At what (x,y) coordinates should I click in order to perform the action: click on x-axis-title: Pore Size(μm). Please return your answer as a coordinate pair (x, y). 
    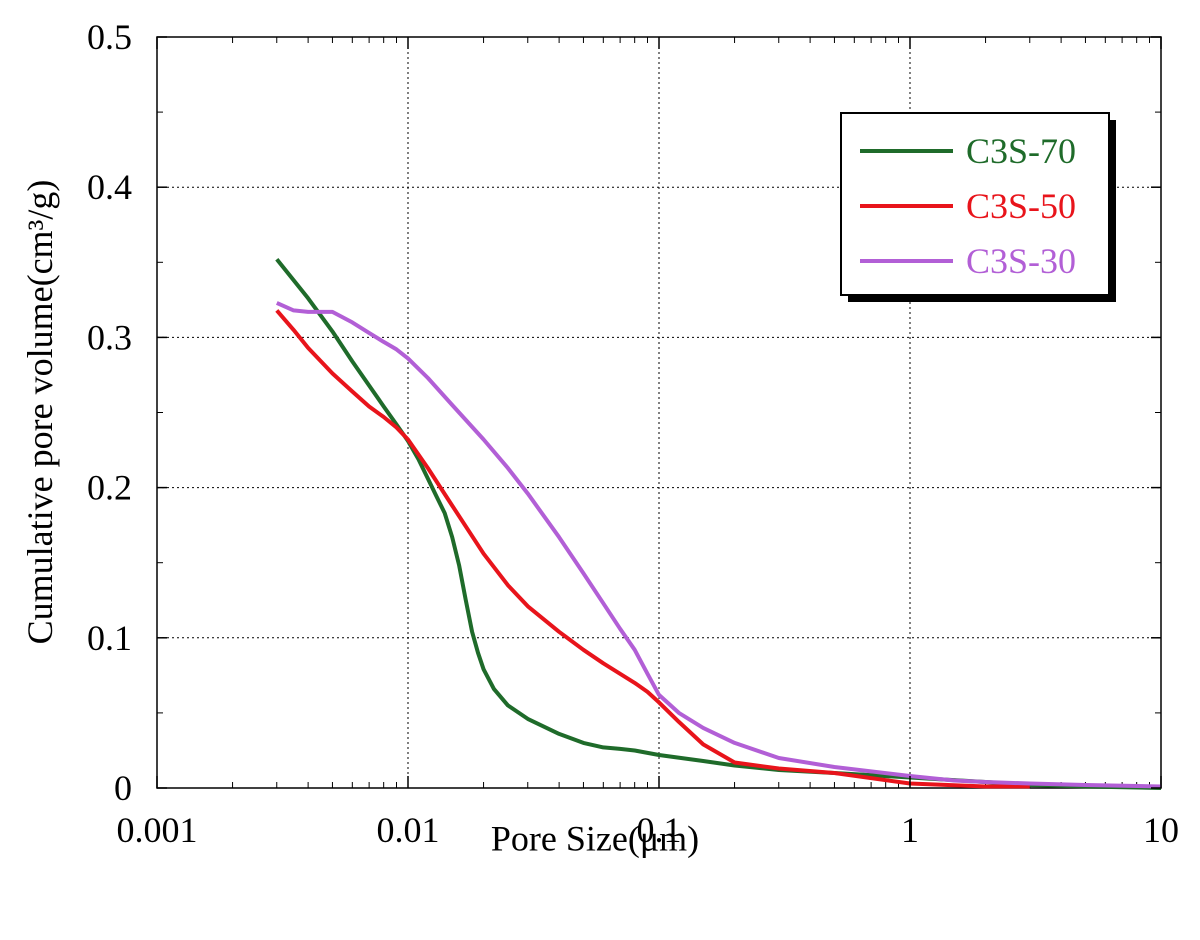
    Looking at the image, I should click on (595, 839).